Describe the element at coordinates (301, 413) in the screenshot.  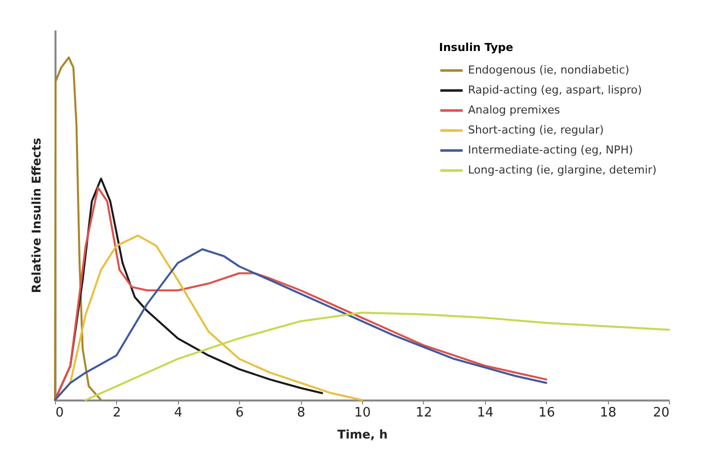
I see `x-tick-label: 8` at that location.